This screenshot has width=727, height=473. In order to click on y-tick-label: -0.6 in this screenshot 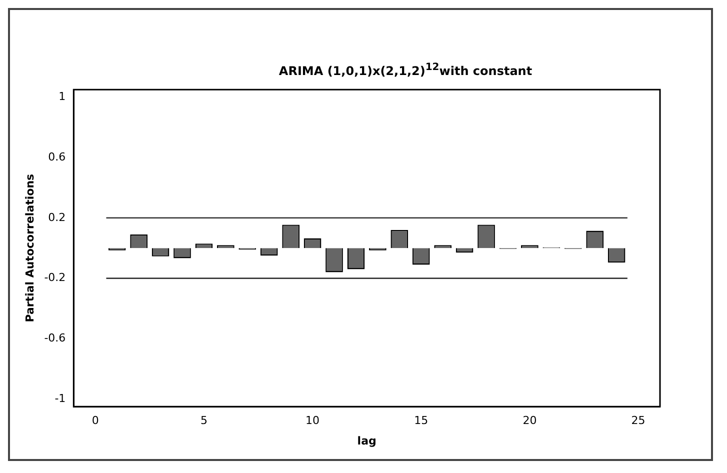, I will do `click(55, 338)`.